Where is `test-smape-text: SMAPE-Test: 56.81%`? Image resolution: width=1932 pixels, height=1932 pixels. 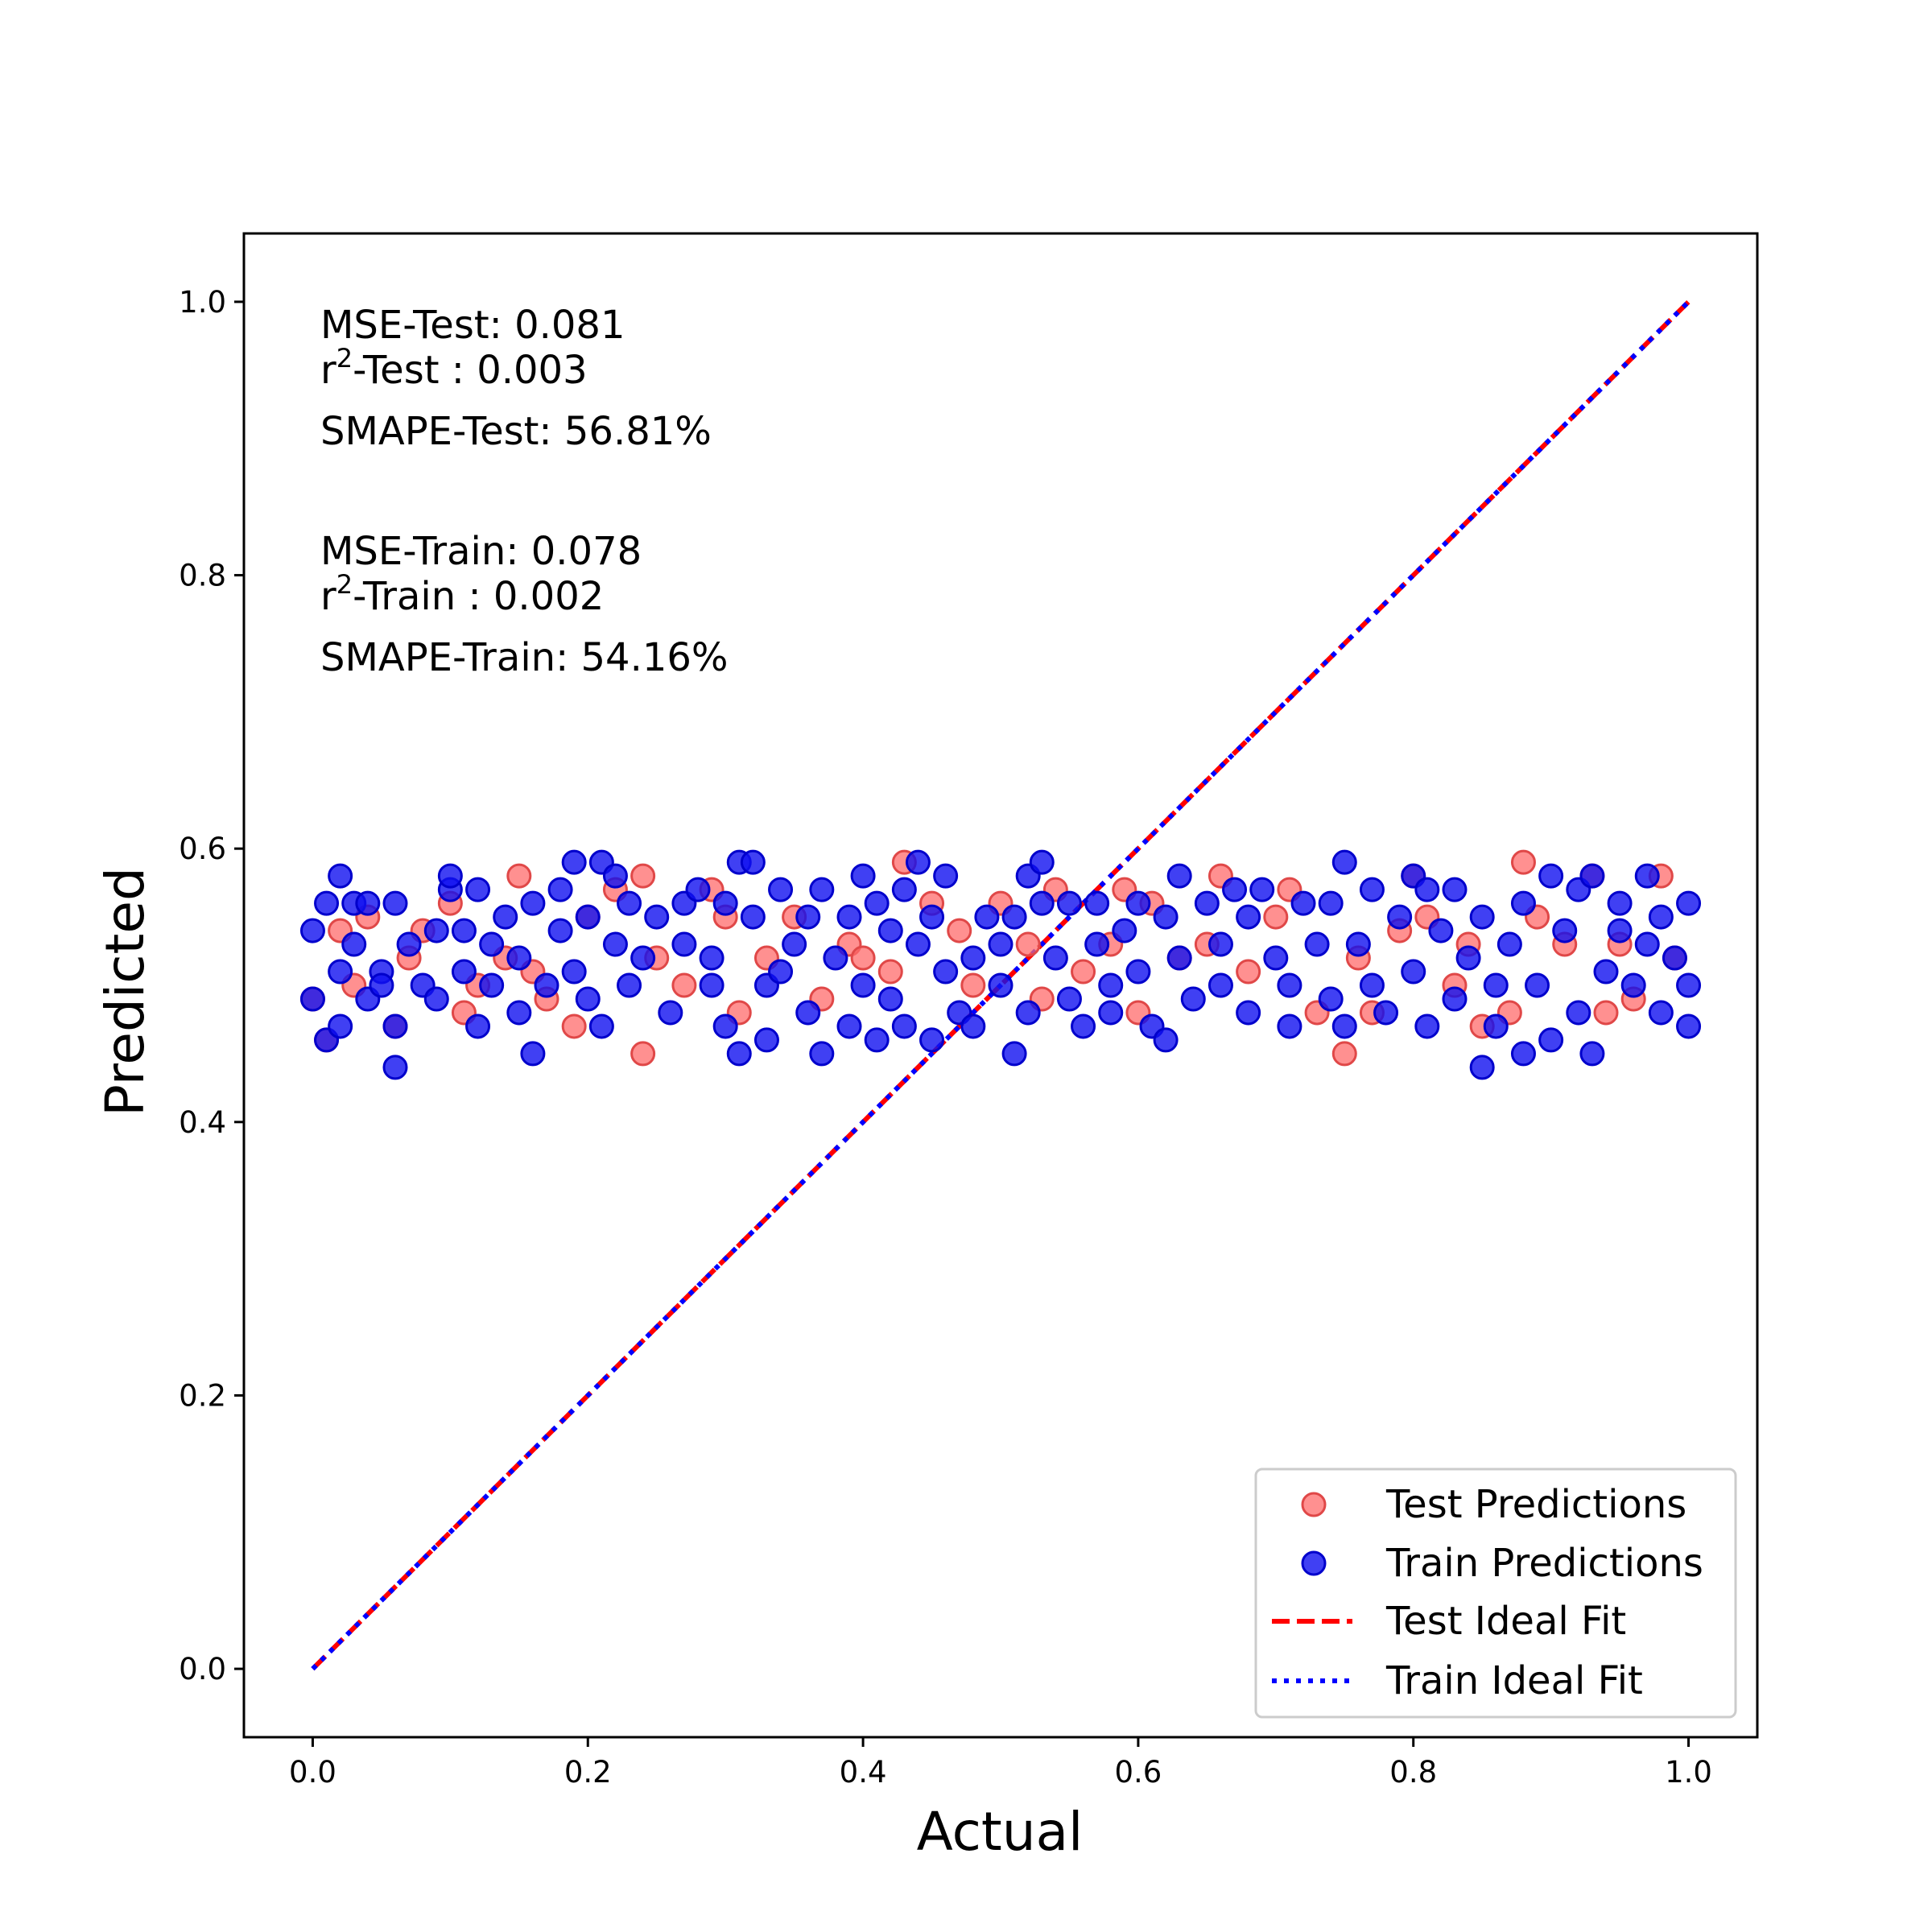 test-smape-text: SMAPE-Test: 56.81% is located at coordinates (516, 431).